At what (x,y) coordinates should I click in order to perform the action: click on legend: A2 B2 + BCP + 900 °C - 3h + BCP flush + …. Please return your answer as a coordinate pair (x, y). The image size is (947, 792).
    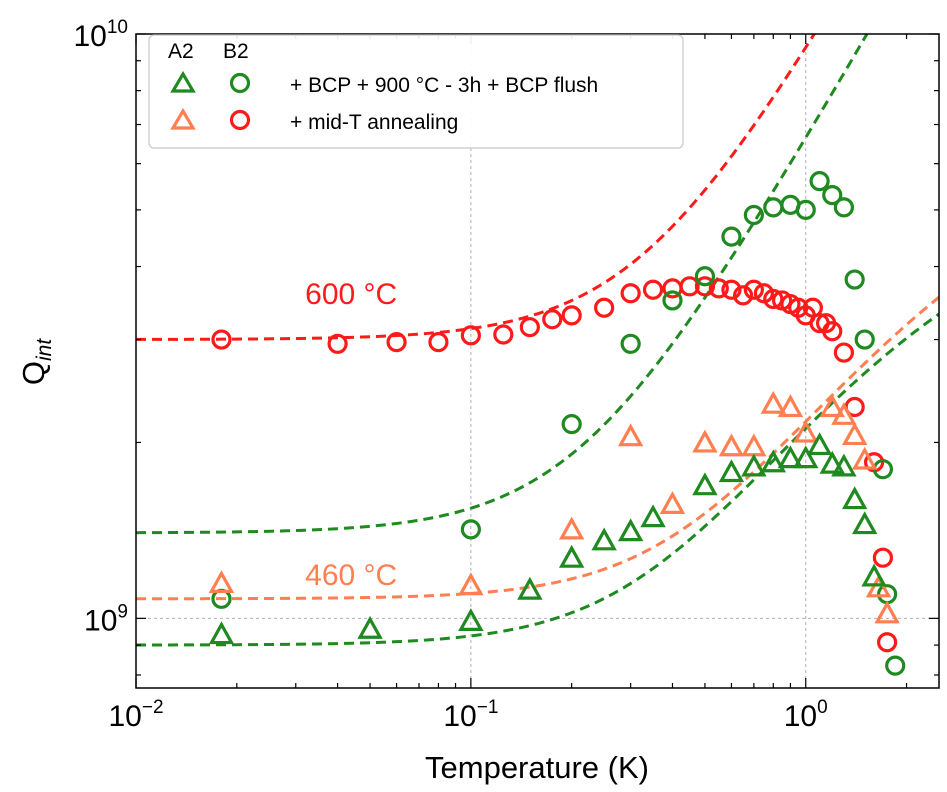
    Looking at the image, I should click on (416, 91).